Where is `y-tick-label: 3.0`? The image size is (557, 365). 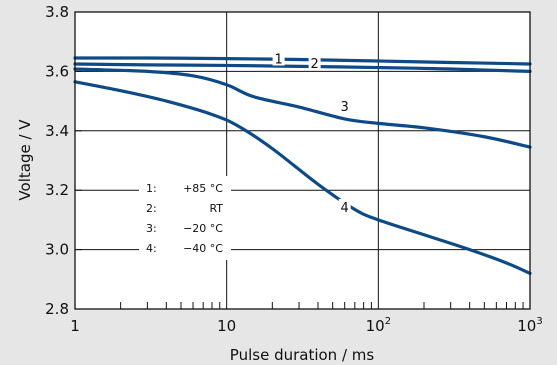
y-tick-label: 3.0 is located at coordinates (57, 250).